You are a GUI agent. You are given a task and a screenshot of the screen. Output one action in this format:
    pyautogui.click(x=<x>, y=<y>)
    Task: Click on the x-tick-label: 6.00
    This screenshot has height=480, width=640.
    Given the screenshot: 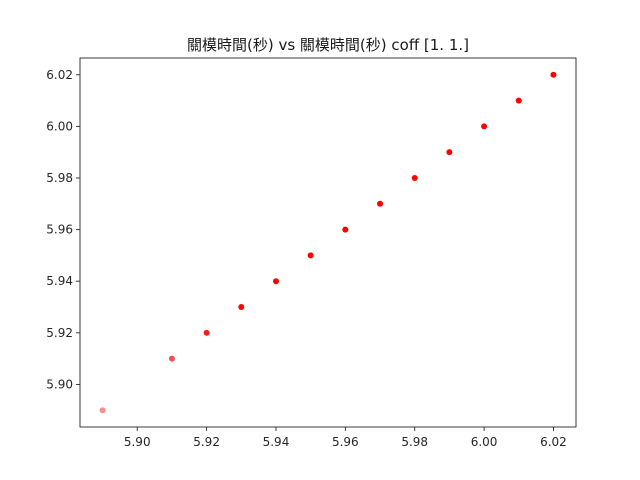 What is the action you would take?
    pyautogui.click(x=484, y=442)
    